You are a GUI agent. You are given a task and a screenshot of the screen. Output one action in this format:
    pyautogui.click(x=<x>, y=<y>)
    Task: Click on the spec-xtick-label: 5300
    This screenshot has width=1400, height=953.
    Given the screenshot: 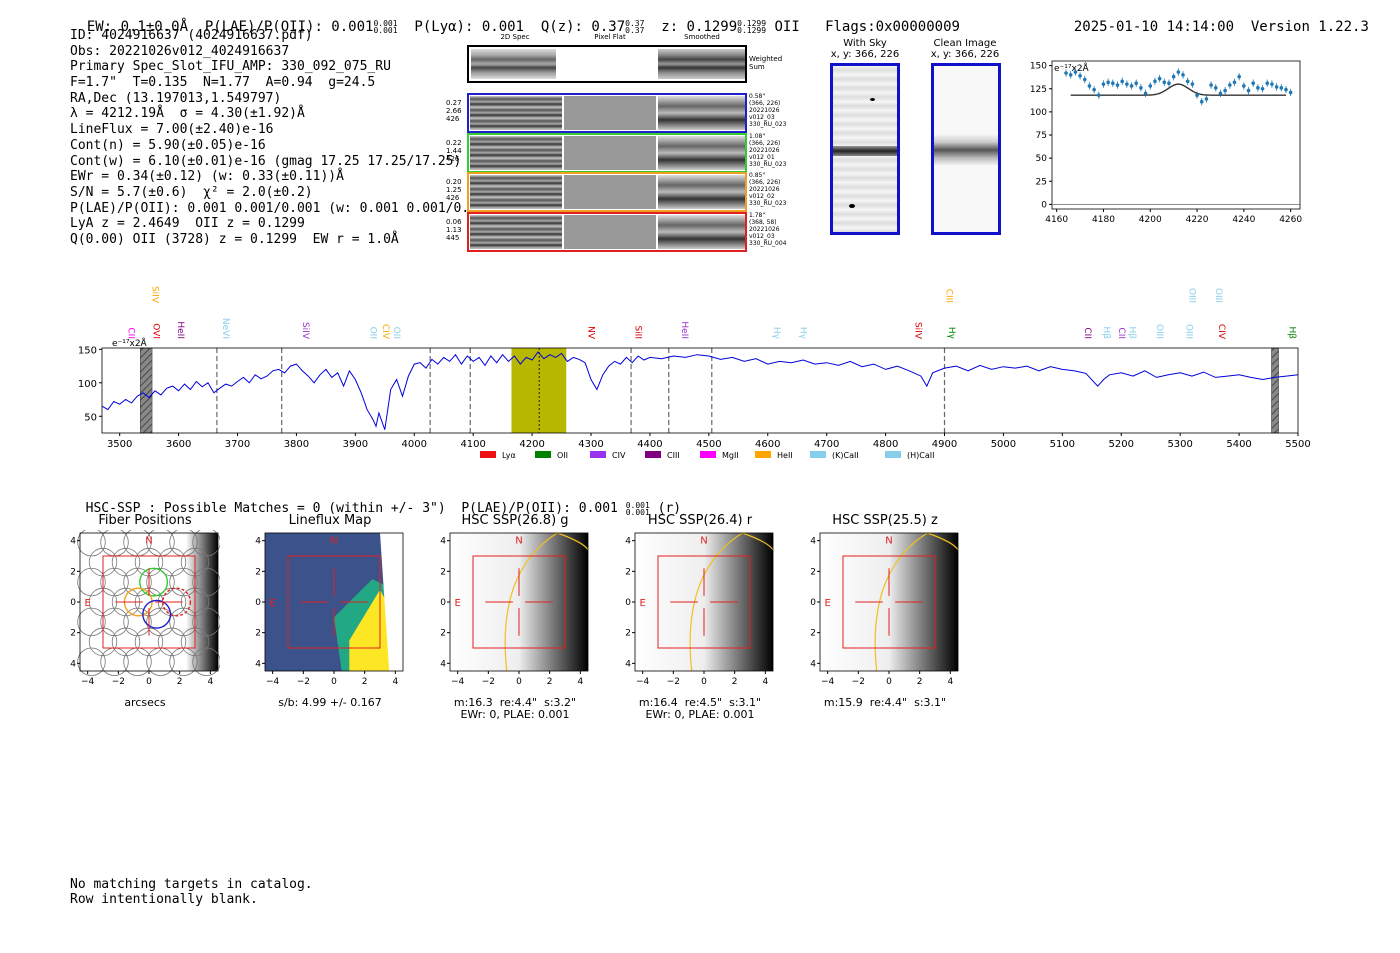 What is the action you would take?
    pyautogui.click(x=1179, y=444)
    